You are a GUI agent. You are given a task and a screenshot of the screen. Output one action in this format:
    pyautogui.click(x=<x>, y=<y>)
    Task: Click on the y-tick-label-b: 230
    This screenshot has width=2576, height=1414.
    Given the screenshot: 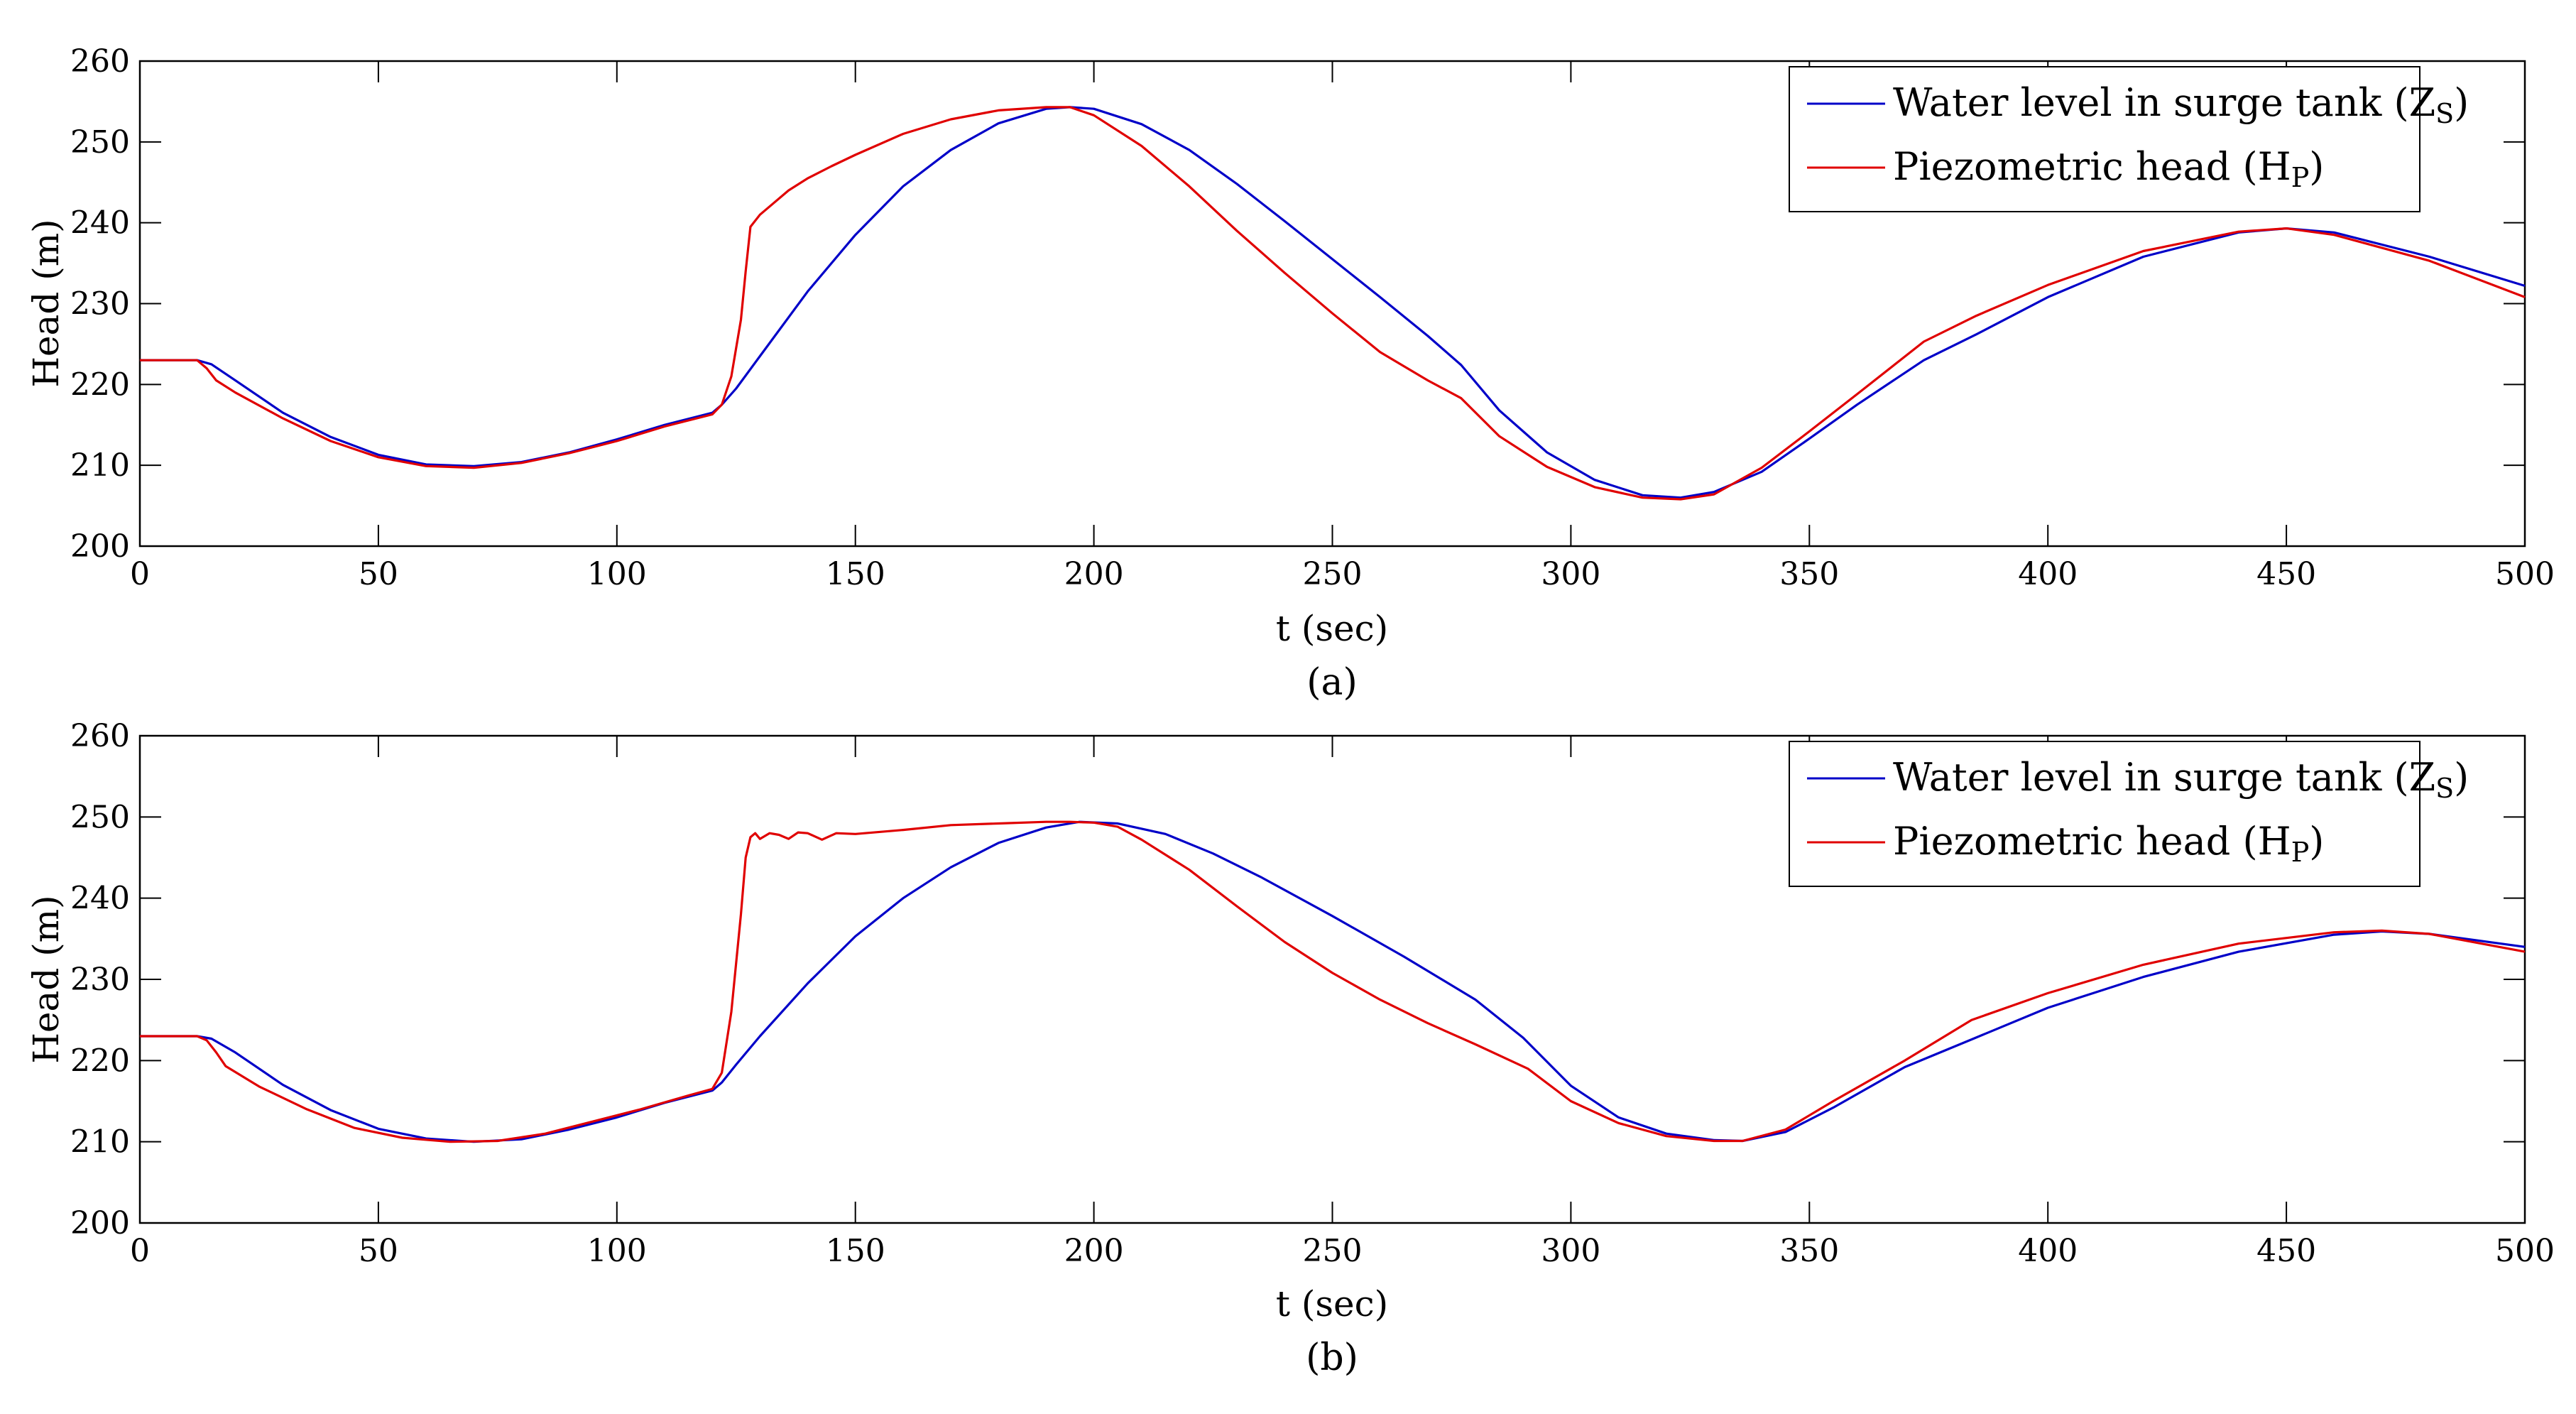 What is the action you would take?
    pyautogui.click(x=100, y=980)
    